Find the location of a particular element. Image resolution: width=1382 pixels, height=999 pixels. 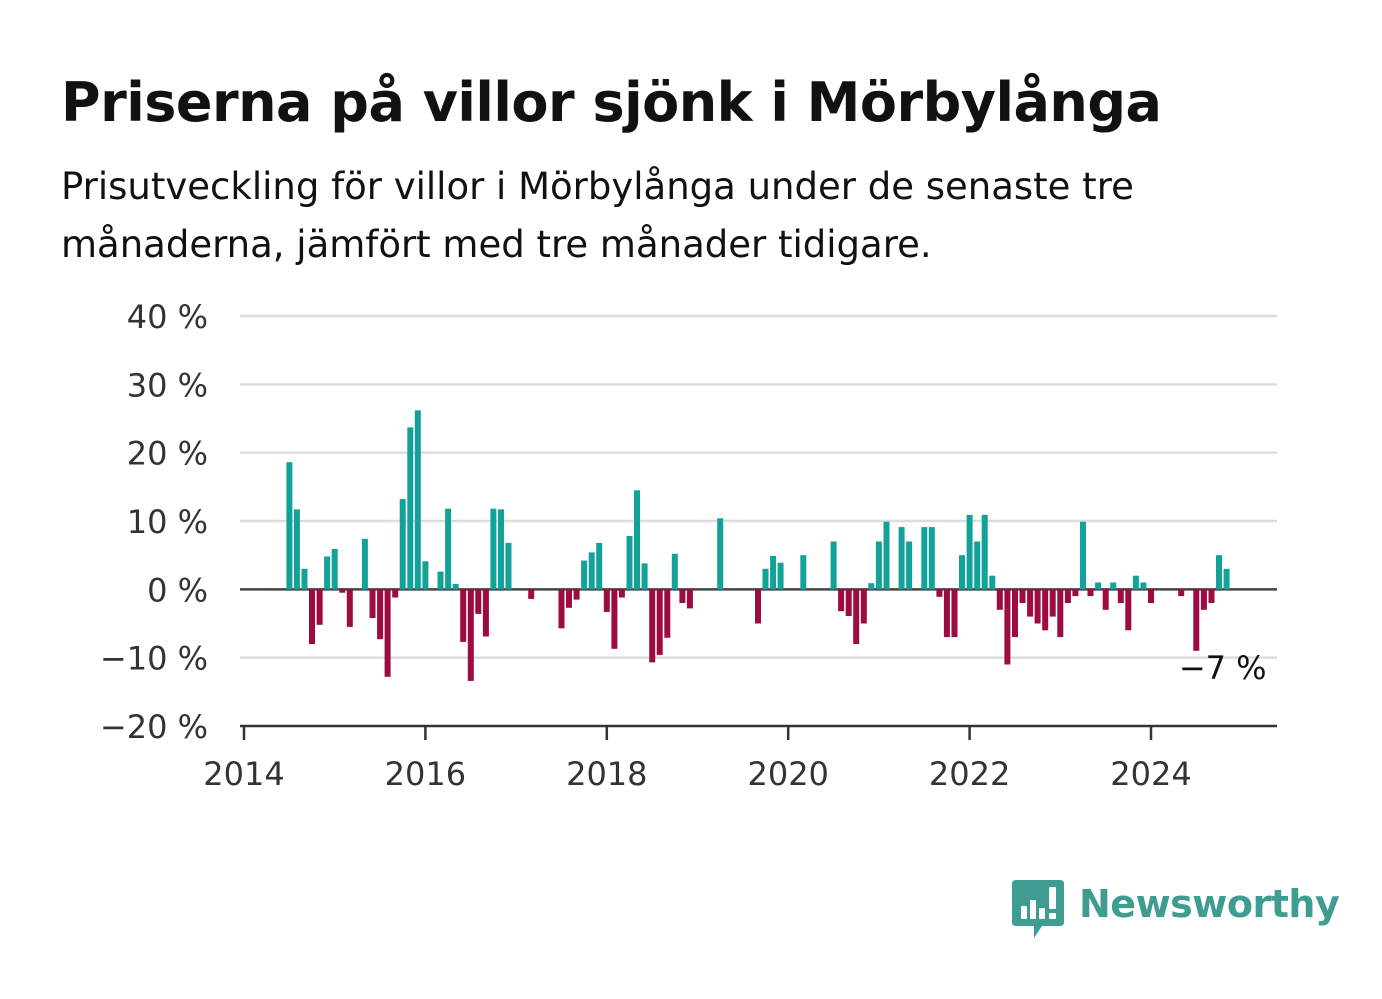

y-axis-labels: 40 % 30 % 20 % 10 % 0 % −10 % −20 % is located at coordinates (154, 522).